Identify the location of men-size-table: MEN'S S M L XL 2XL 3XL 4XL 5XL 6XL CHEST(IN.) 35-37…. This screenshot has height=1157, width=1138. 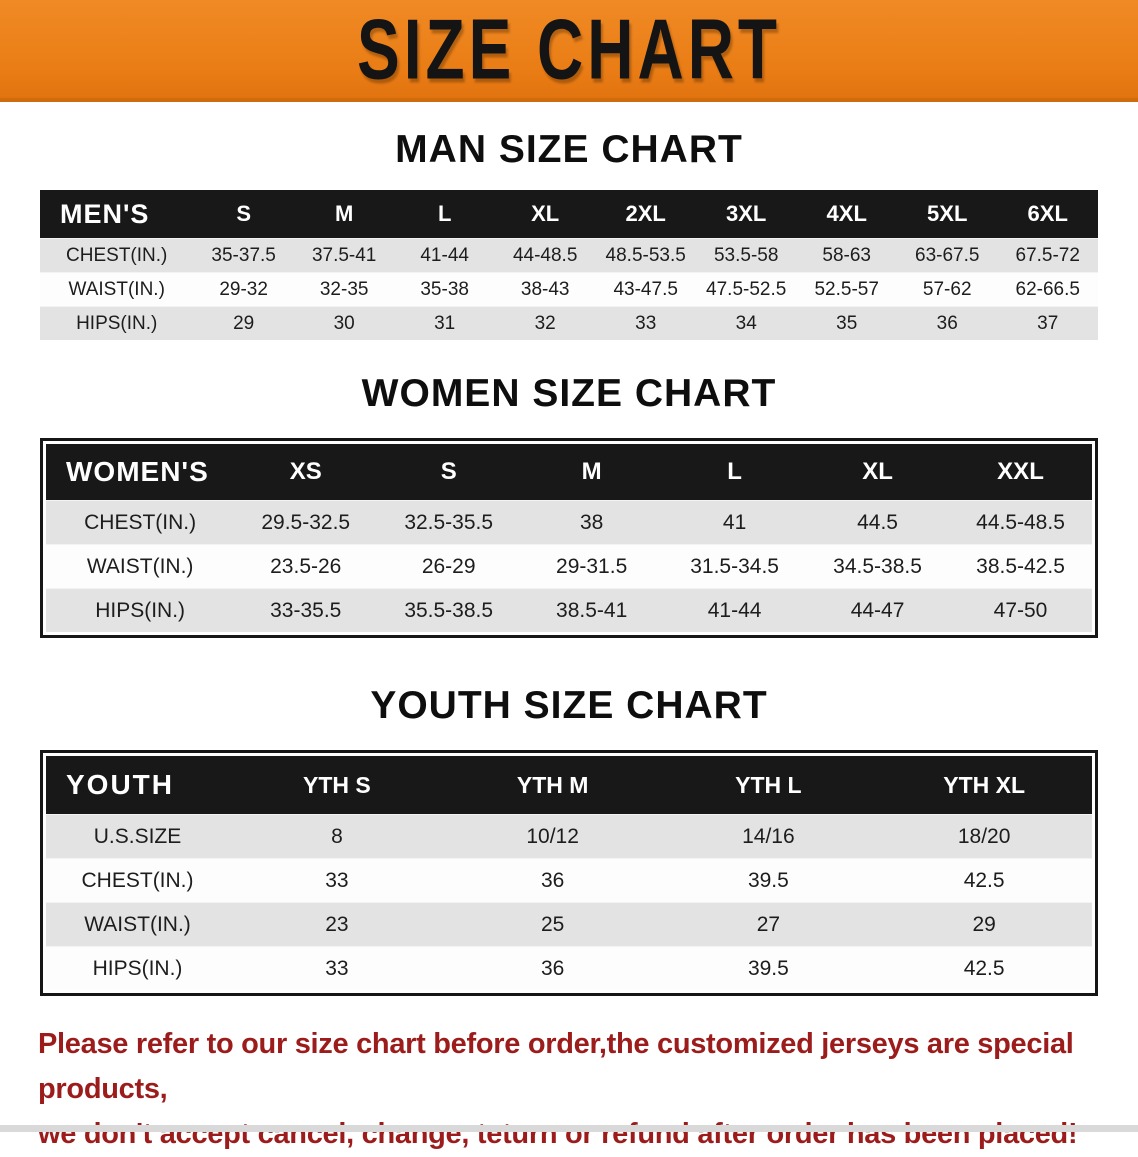
(569, 265).